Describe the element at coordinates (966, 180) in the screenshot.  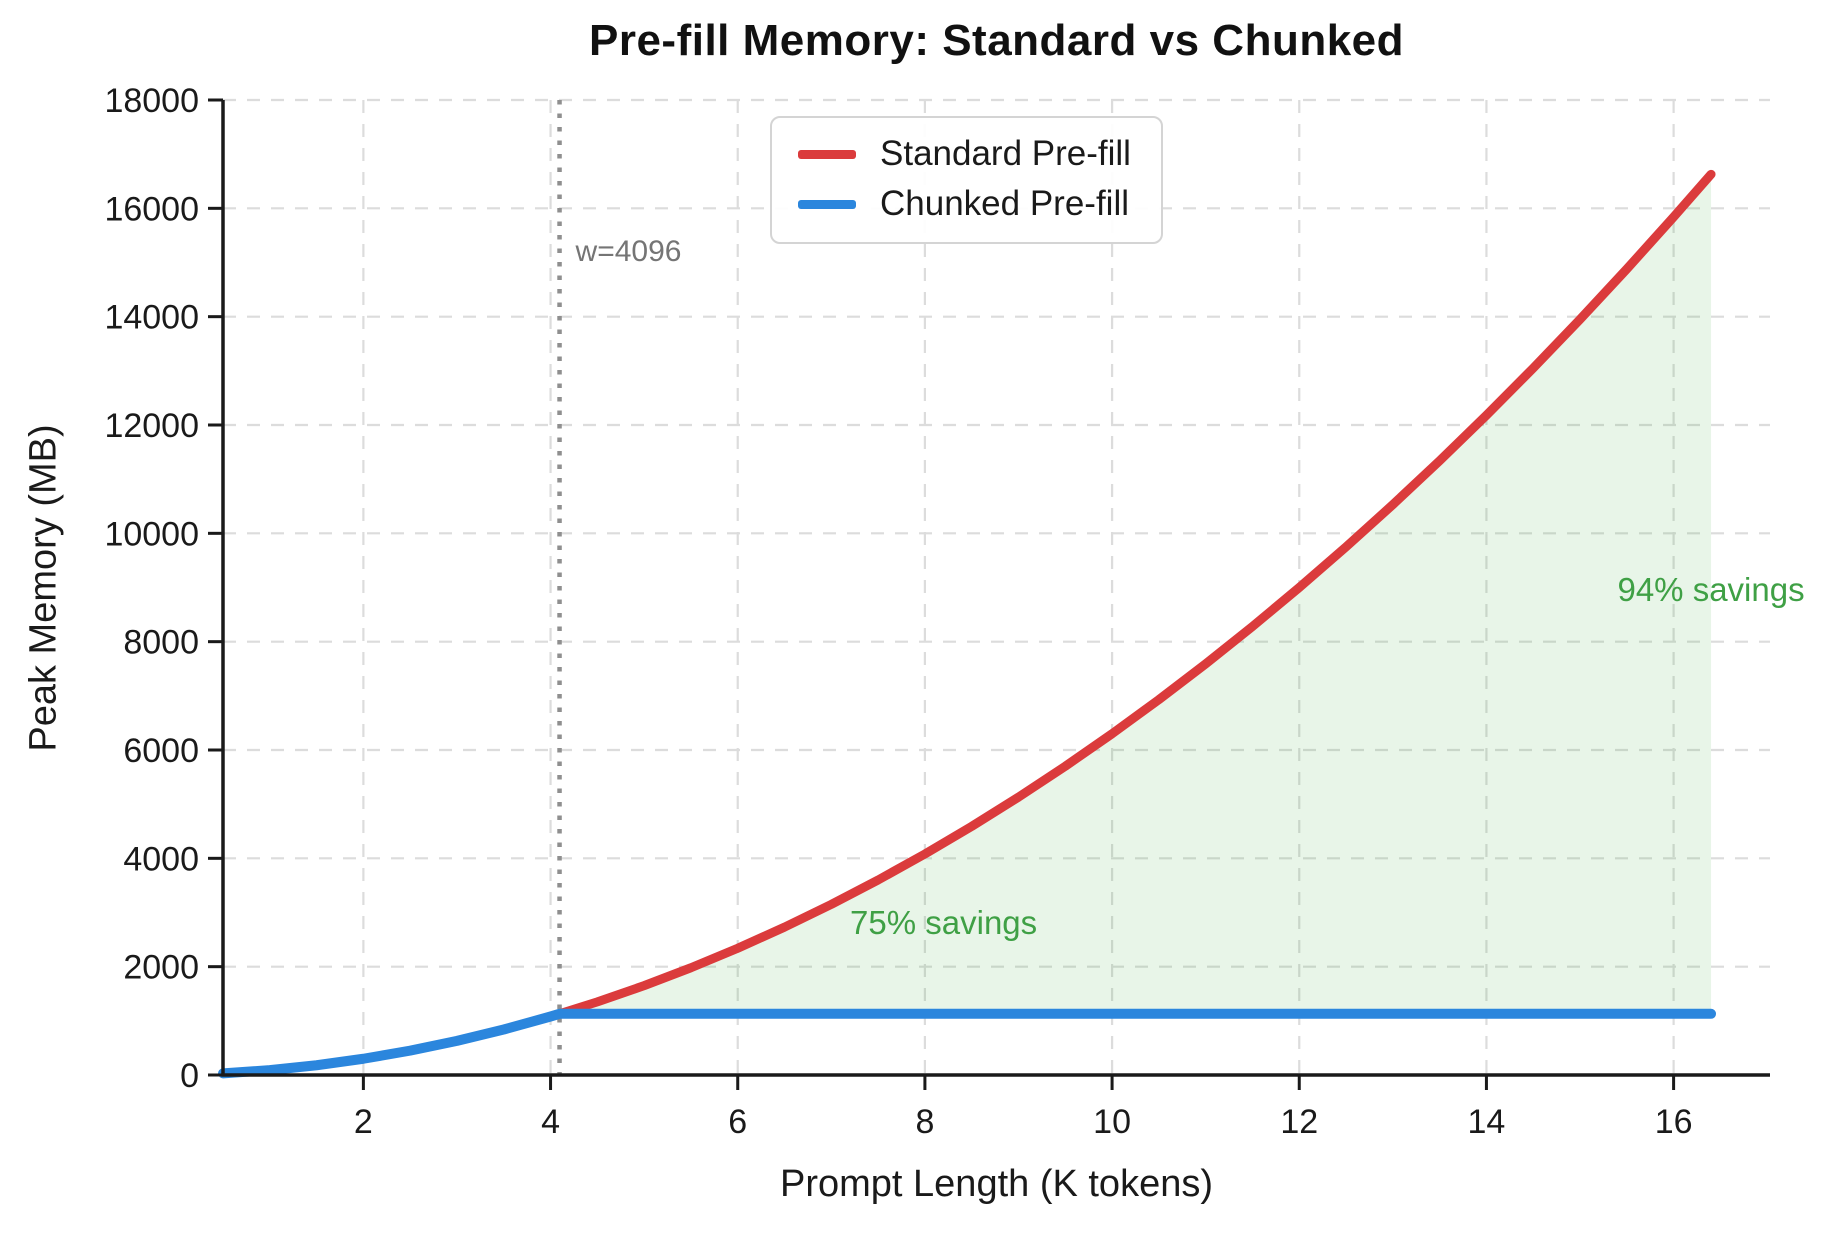
I see `legend: Standard Pre-fill Chunked Pre-fill` at that location.